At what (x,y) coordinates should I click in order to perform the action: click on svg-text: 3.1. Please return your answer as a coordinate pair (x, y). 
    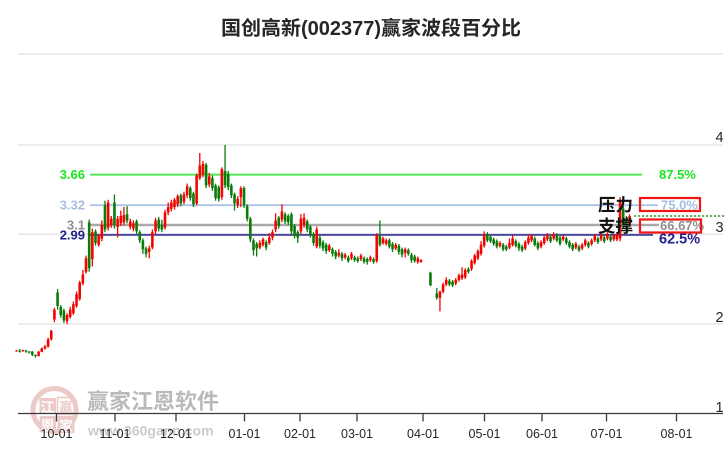
    Looking at the image, I should click on (76, 225).